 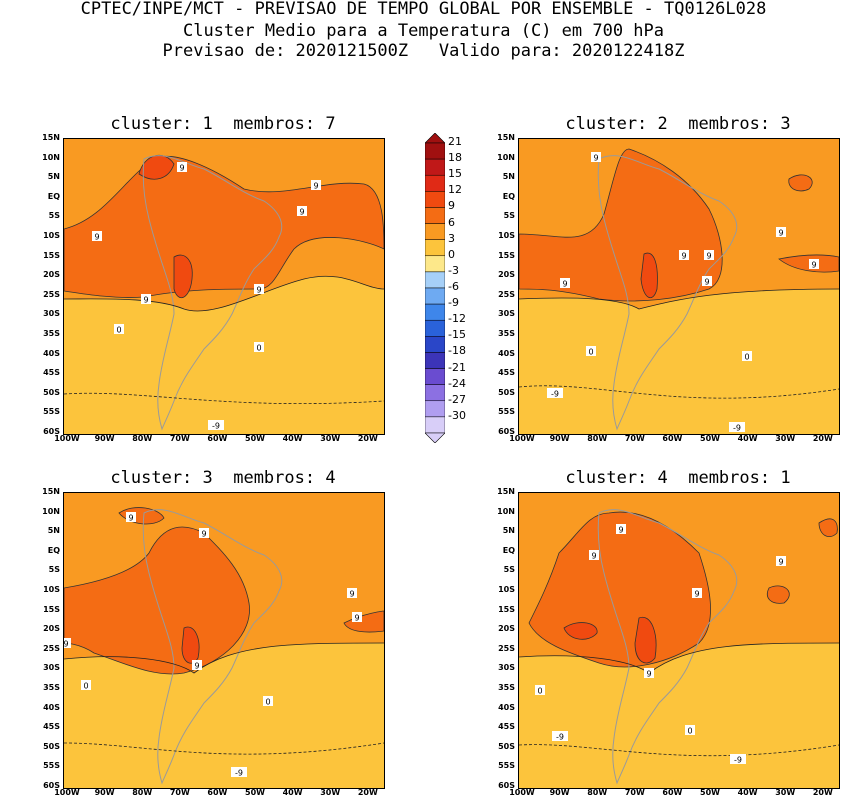 I want to click on colorbar-label: 21, so click(x=455, y=141).